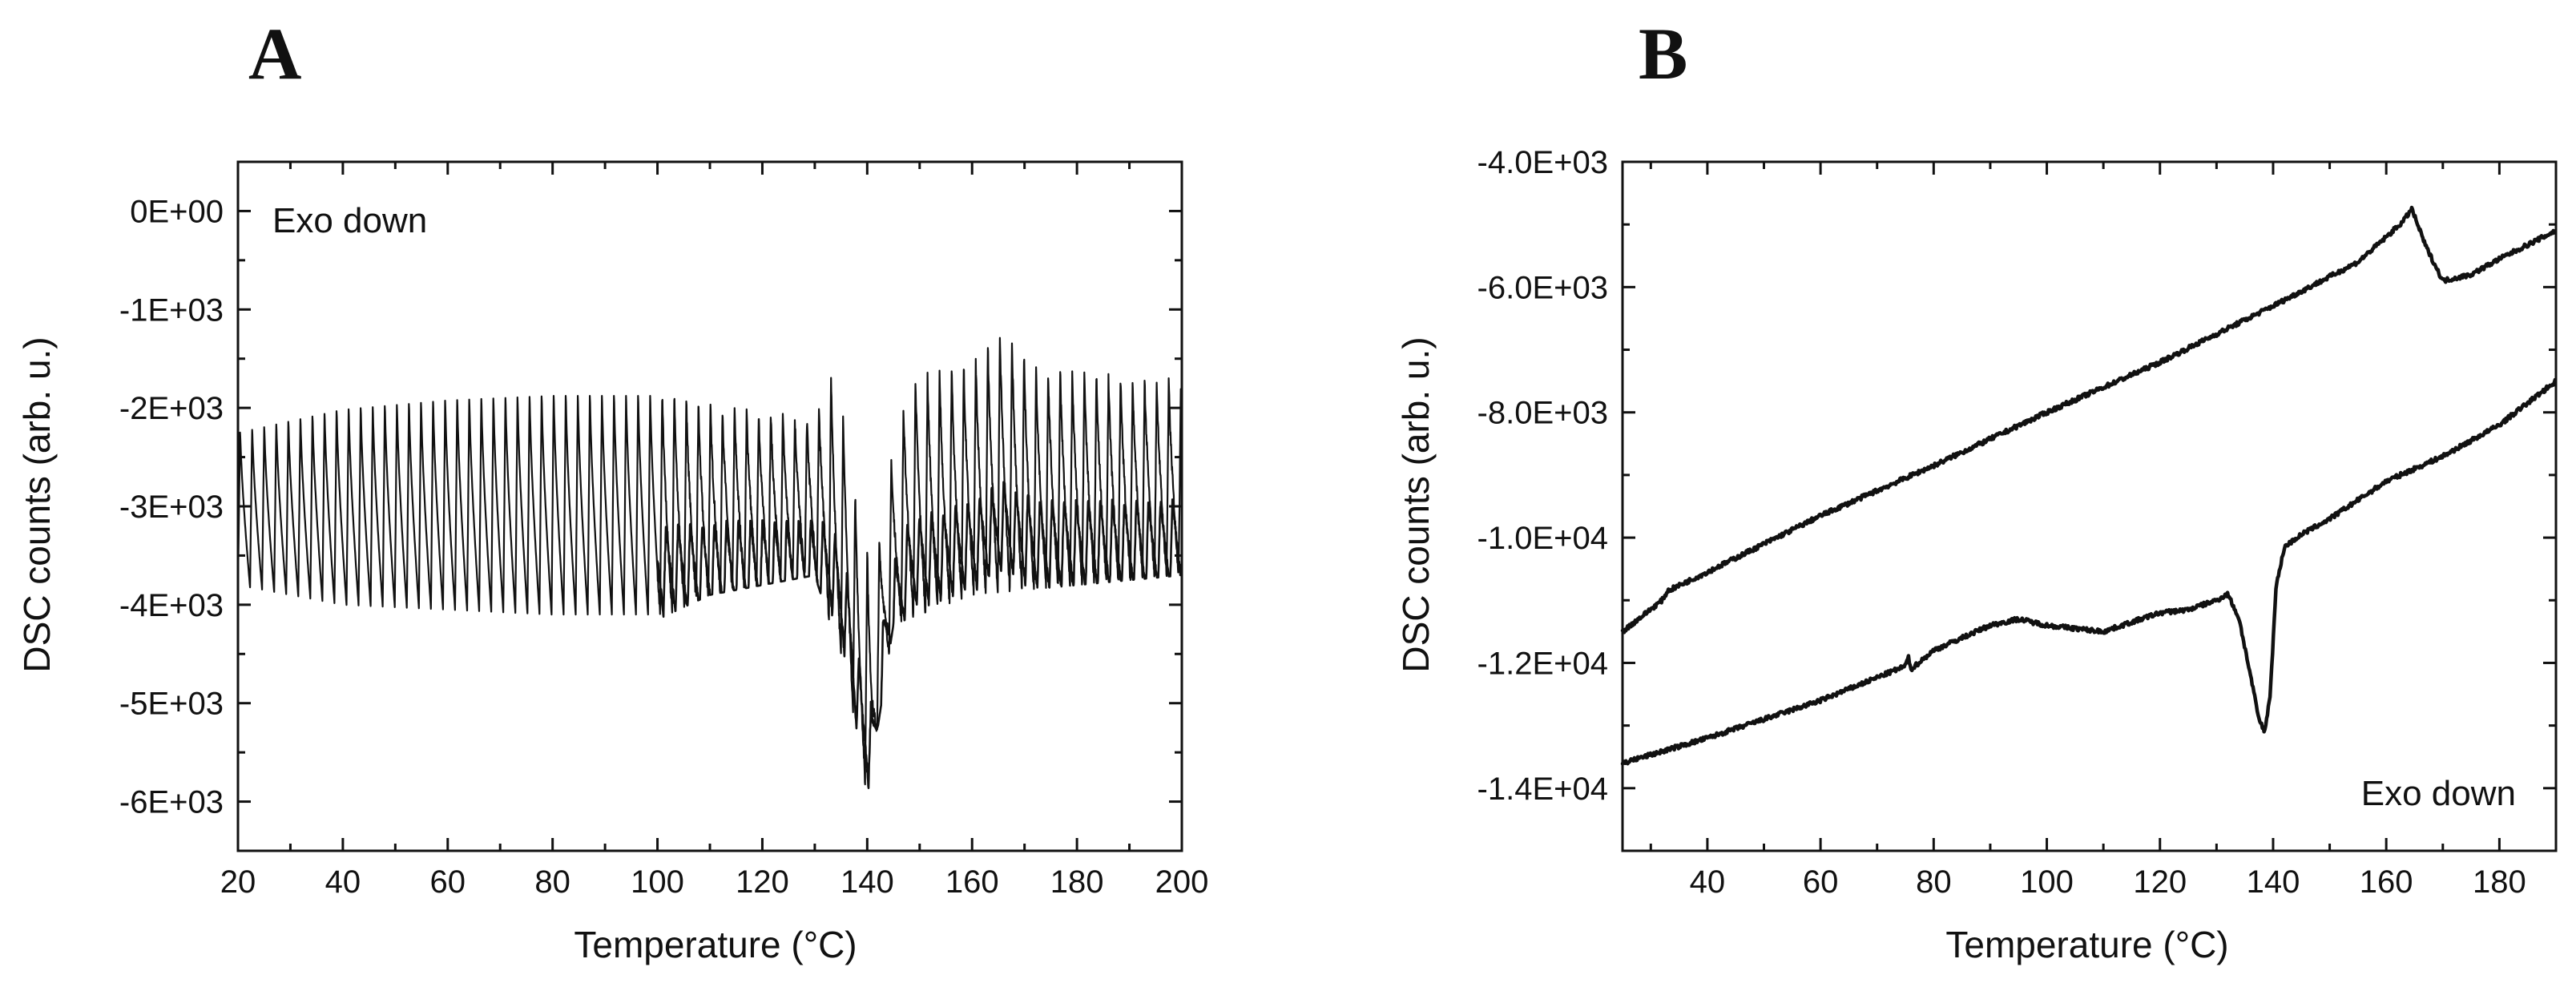 The width and height of the screenshot is (2576, 983). I want to click on panel-a-x-tick-label: 140, so click(867, 882).